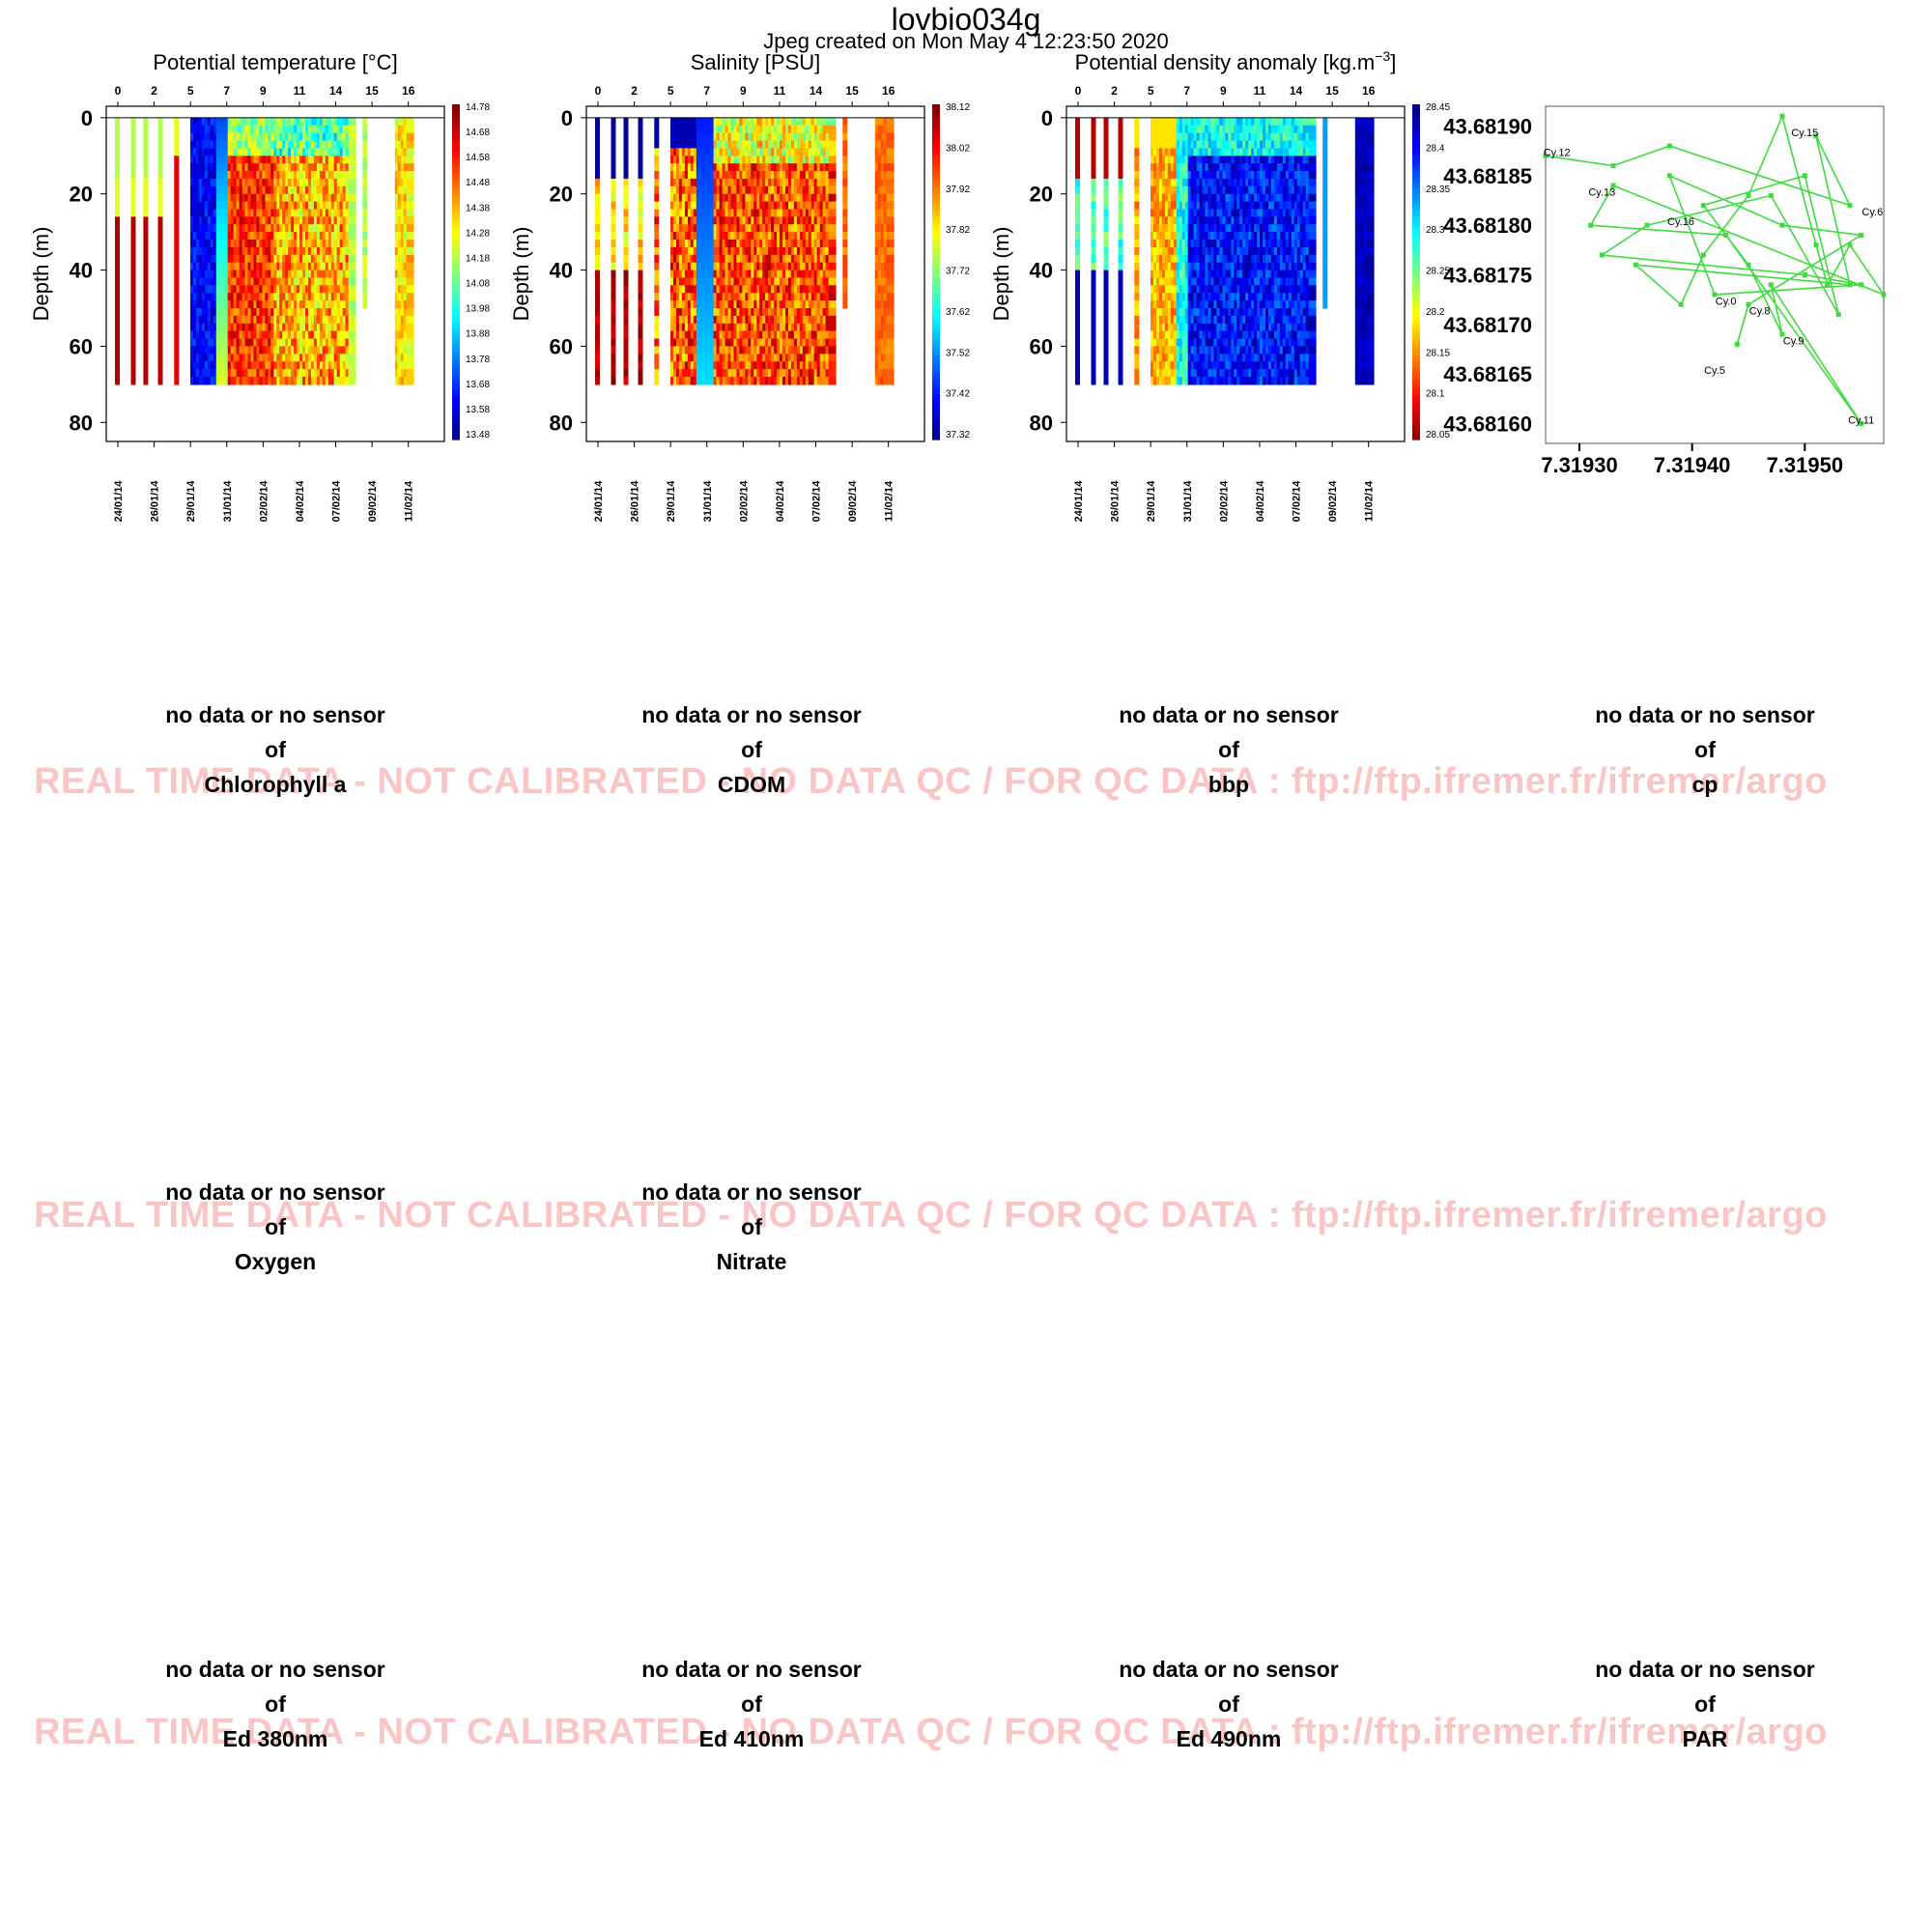 The image size is (1932, 1932). What do you see at coordinates (780, 502) in the screenshot?
I see `date-tick-label: 04/02/14` at bounding box center [780, 502].